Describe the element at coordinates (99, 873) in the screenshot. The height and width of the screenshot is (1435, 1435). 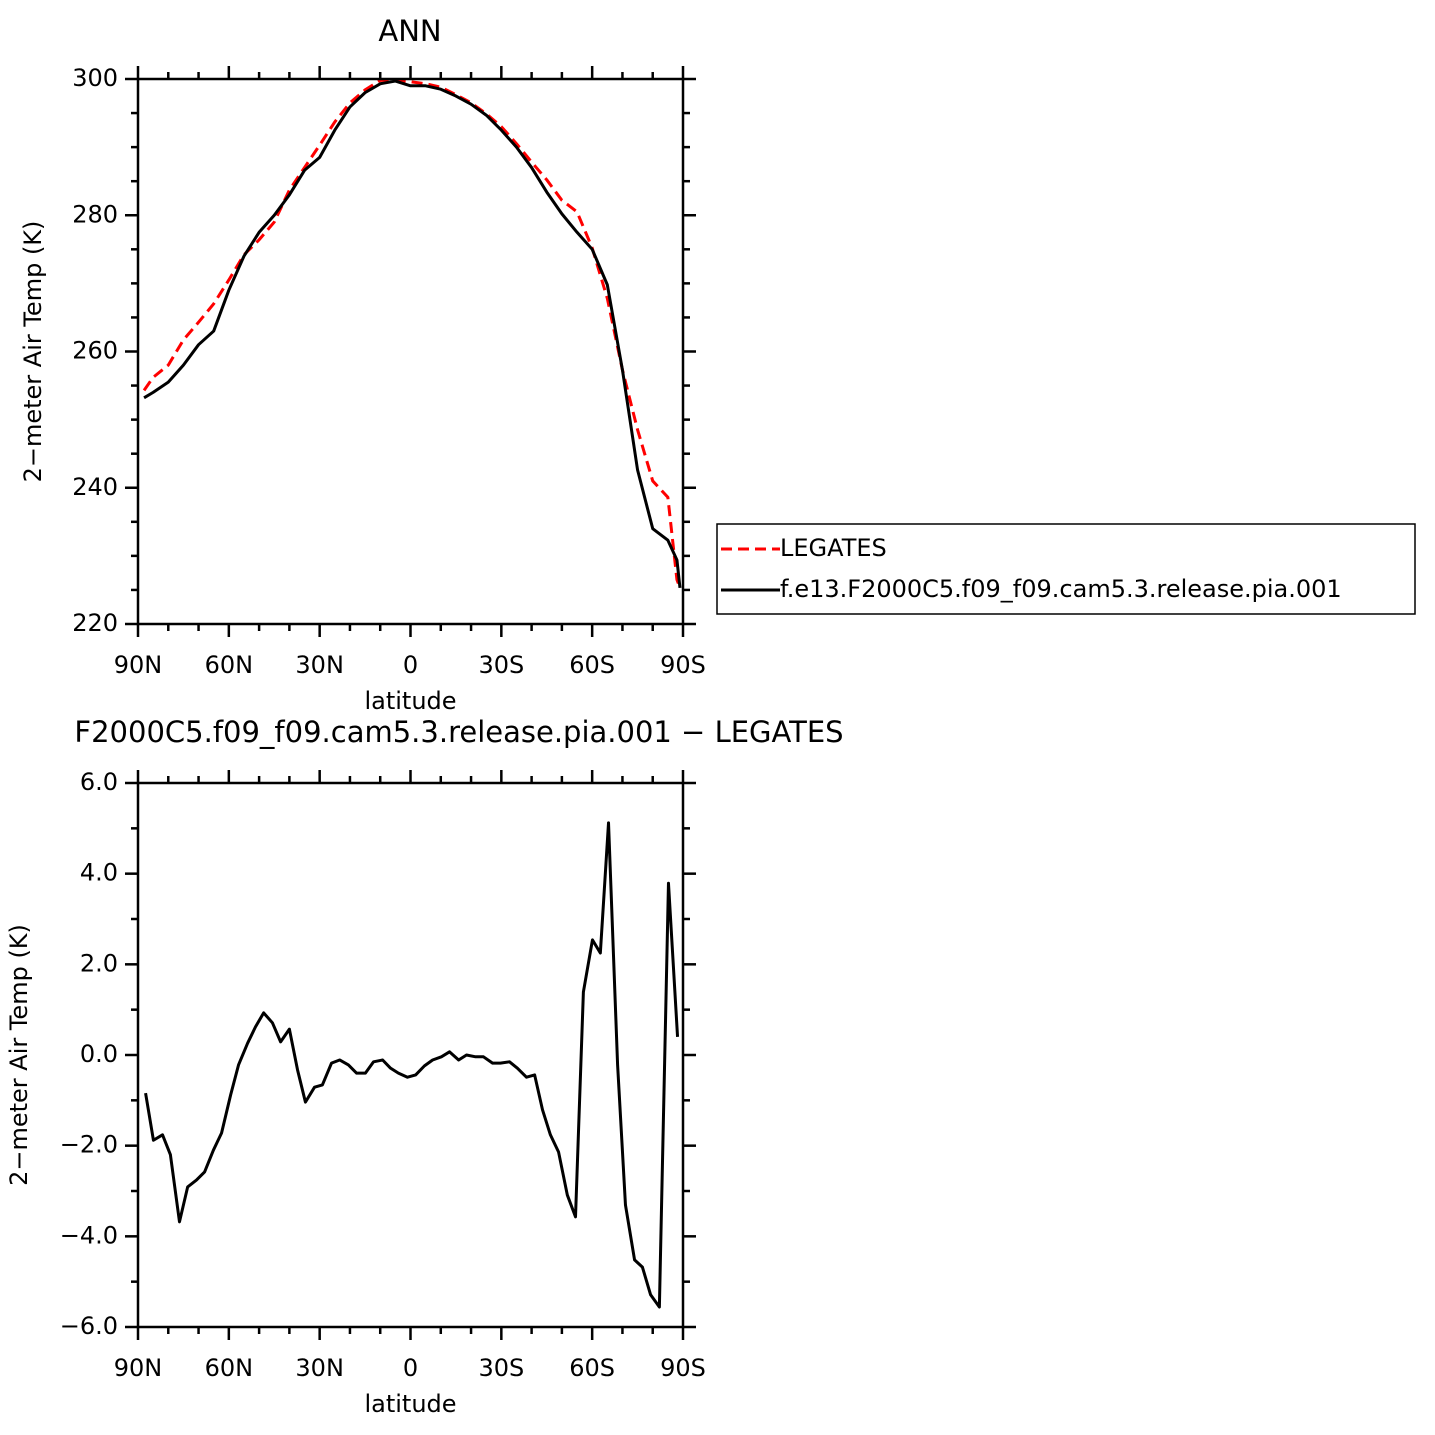
I see `y-tick-label: 4.0` at that location.